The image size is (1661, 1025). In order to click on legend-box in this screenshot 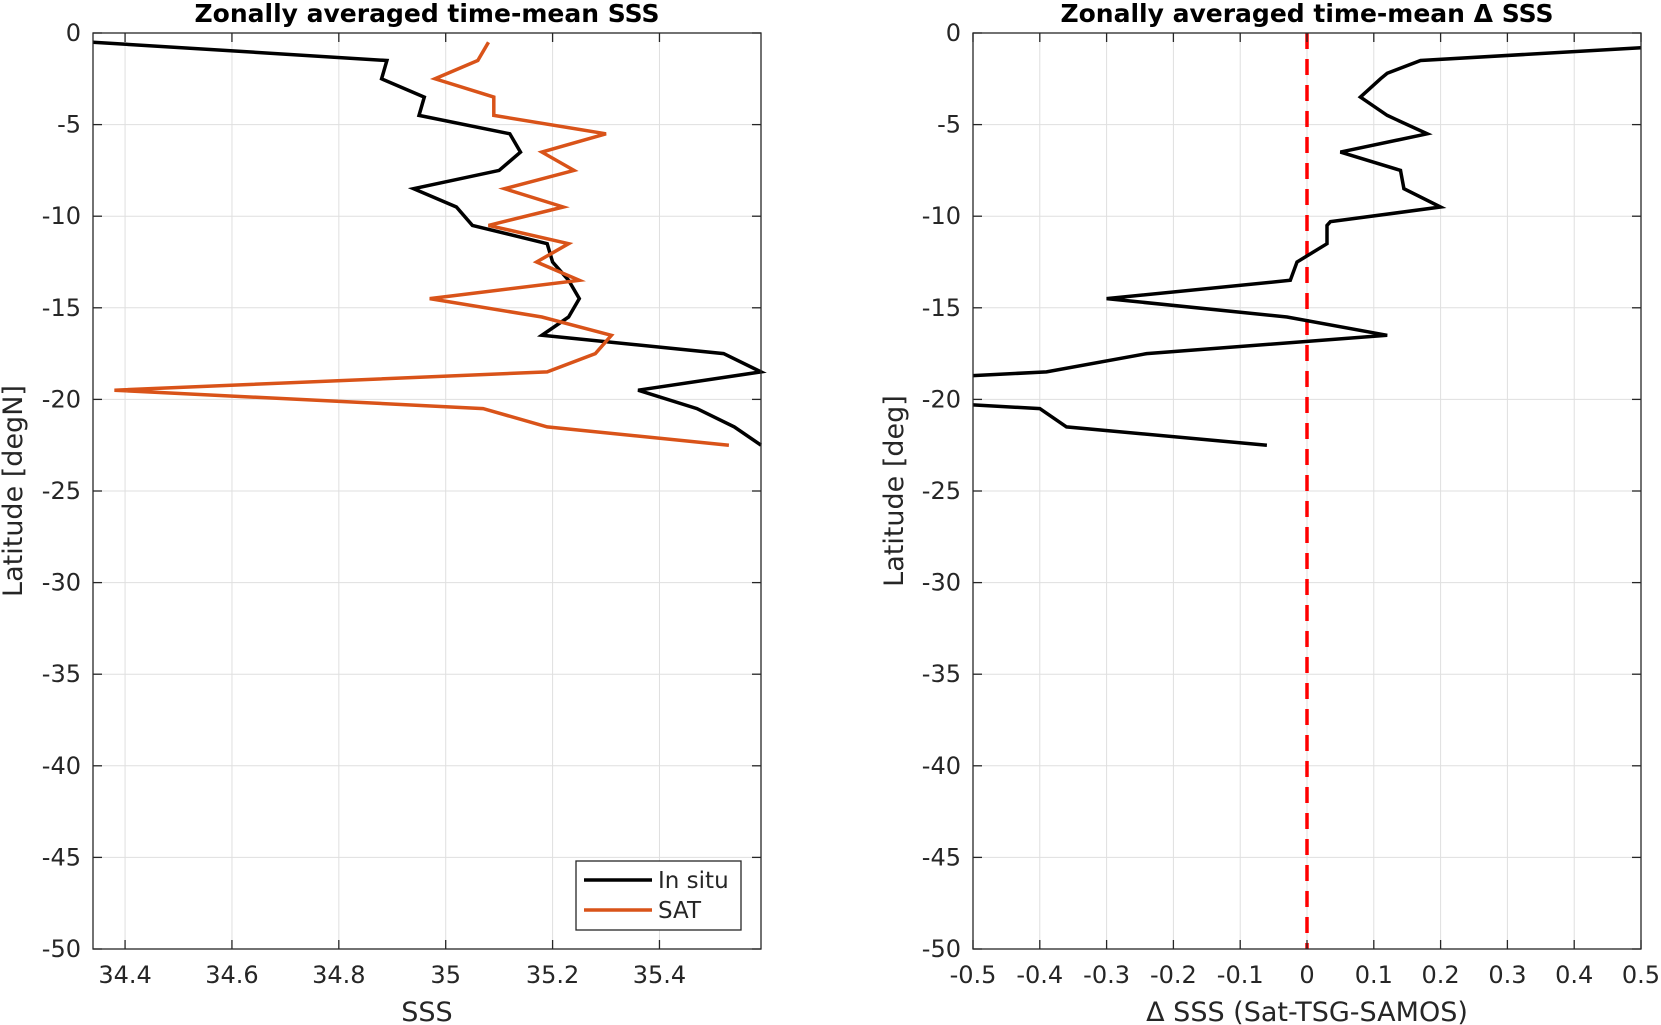, I will do `click(658, 895)`.